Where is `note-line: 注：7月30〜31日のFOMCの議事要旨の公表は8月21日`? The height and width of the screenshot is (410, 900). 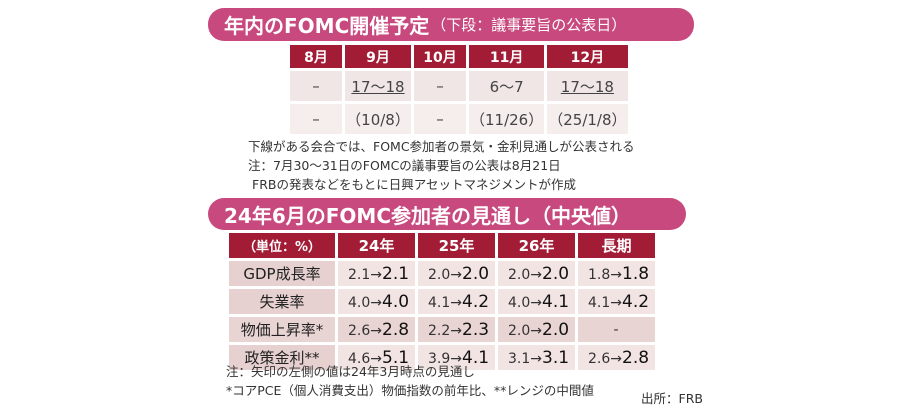
note-line: 注：7月30〜31日のFOMCの議事要旨の公表は8月21日 is located at coordinates (404, 165).